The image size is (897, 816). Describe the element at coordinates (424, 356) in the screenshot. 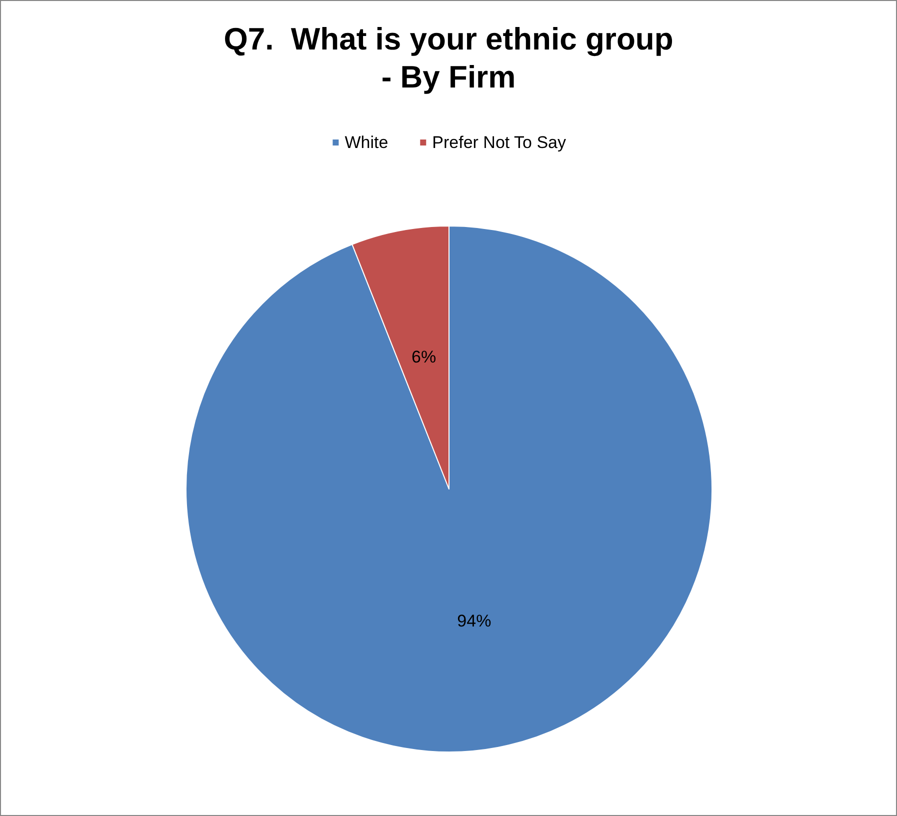

I see `data-label: 6%` at that location.